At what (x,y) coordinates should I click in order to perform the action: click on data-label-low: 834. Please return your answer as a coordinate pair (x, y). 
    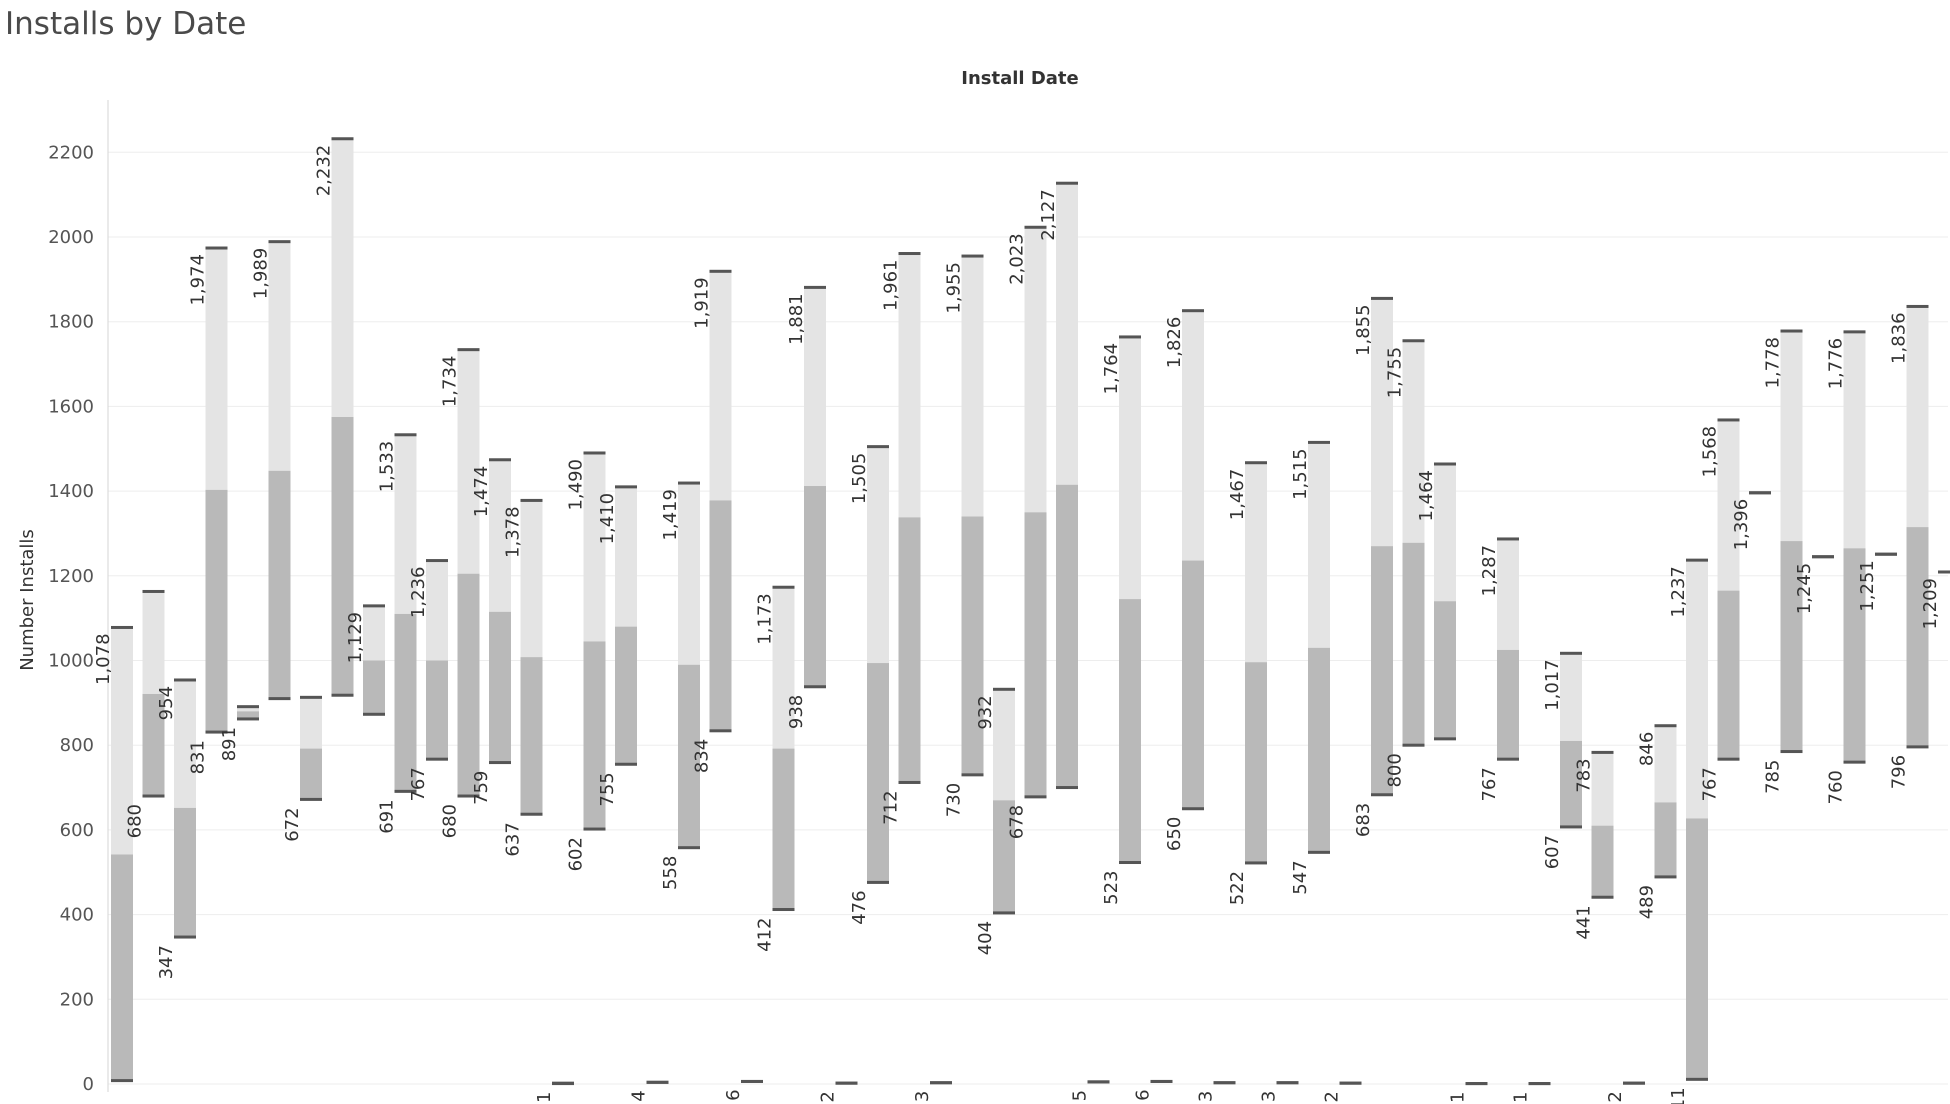
    Looking at the image, I should click on (702, 756).